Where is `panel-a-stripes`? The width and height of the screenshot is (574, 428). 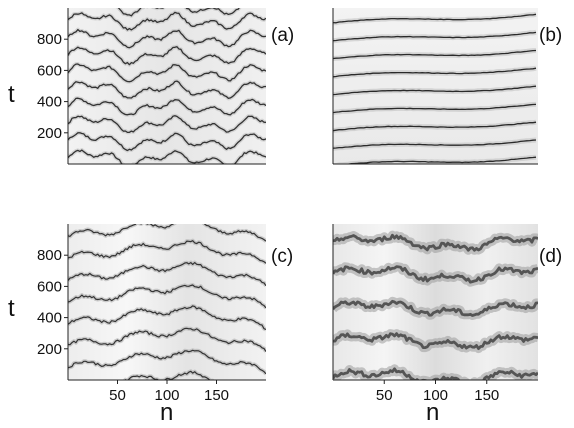
panel-a-stripes is located at coordinates (167, 86).